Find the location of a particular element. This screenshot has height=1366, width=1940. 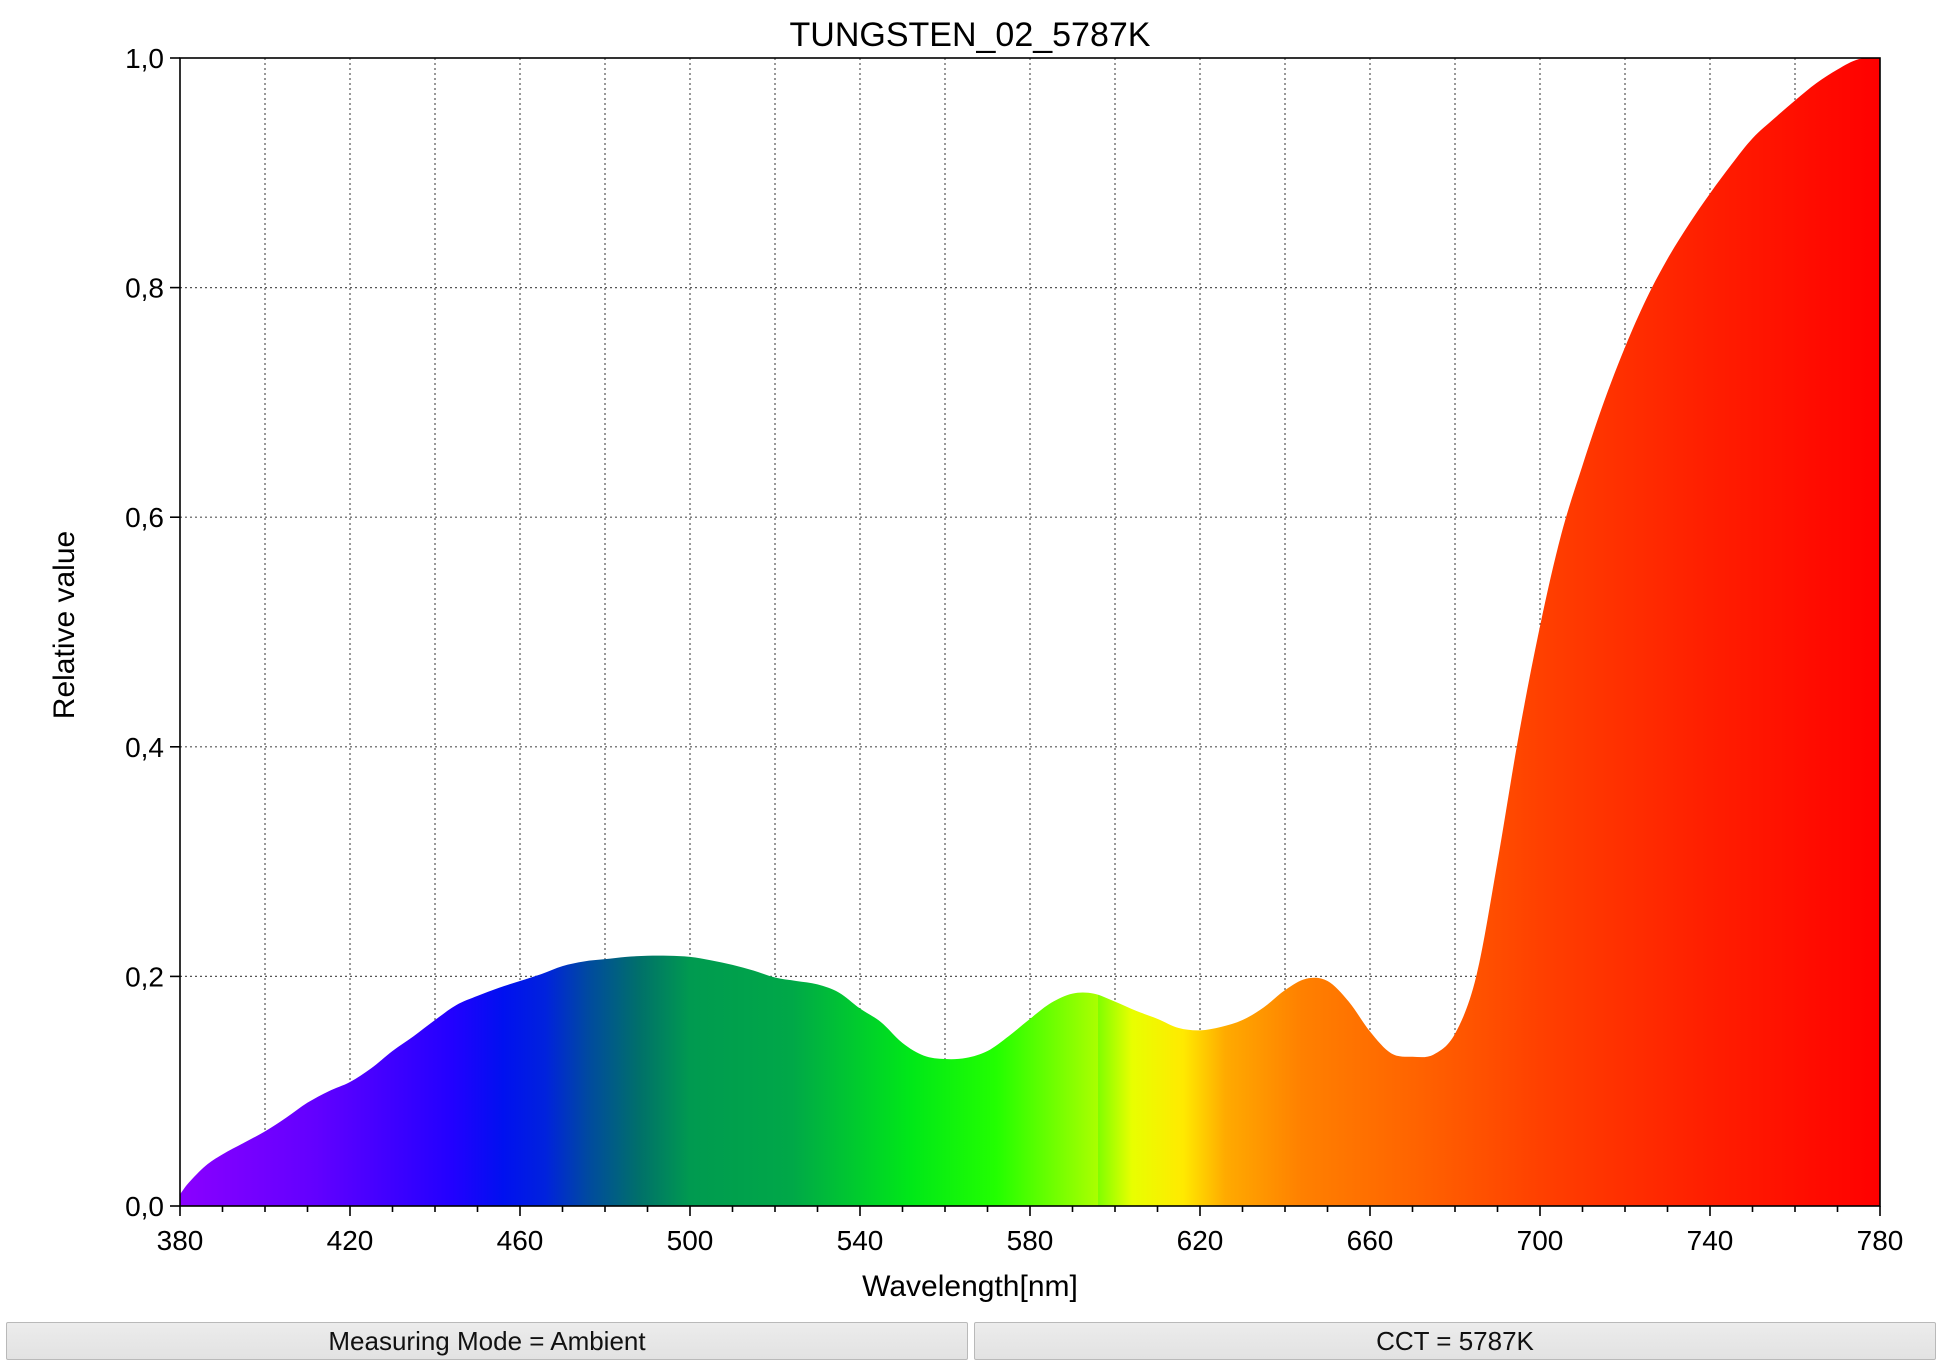

x-tick-label: 580 is located at coordinates (1030, 1240).